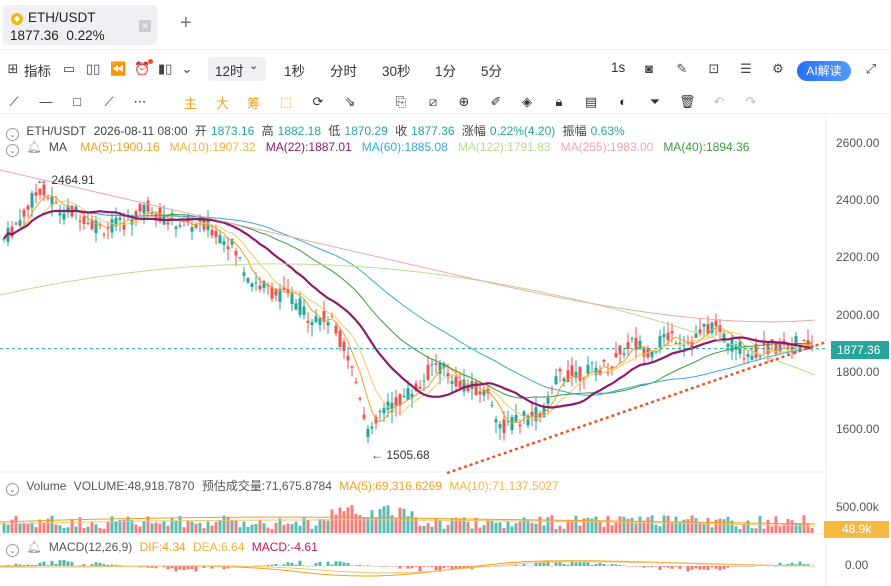  What do you see at coordinates (37, 71) in the screenshot?
I see `indicators-button: 指标` at bounding box center [37, 71].